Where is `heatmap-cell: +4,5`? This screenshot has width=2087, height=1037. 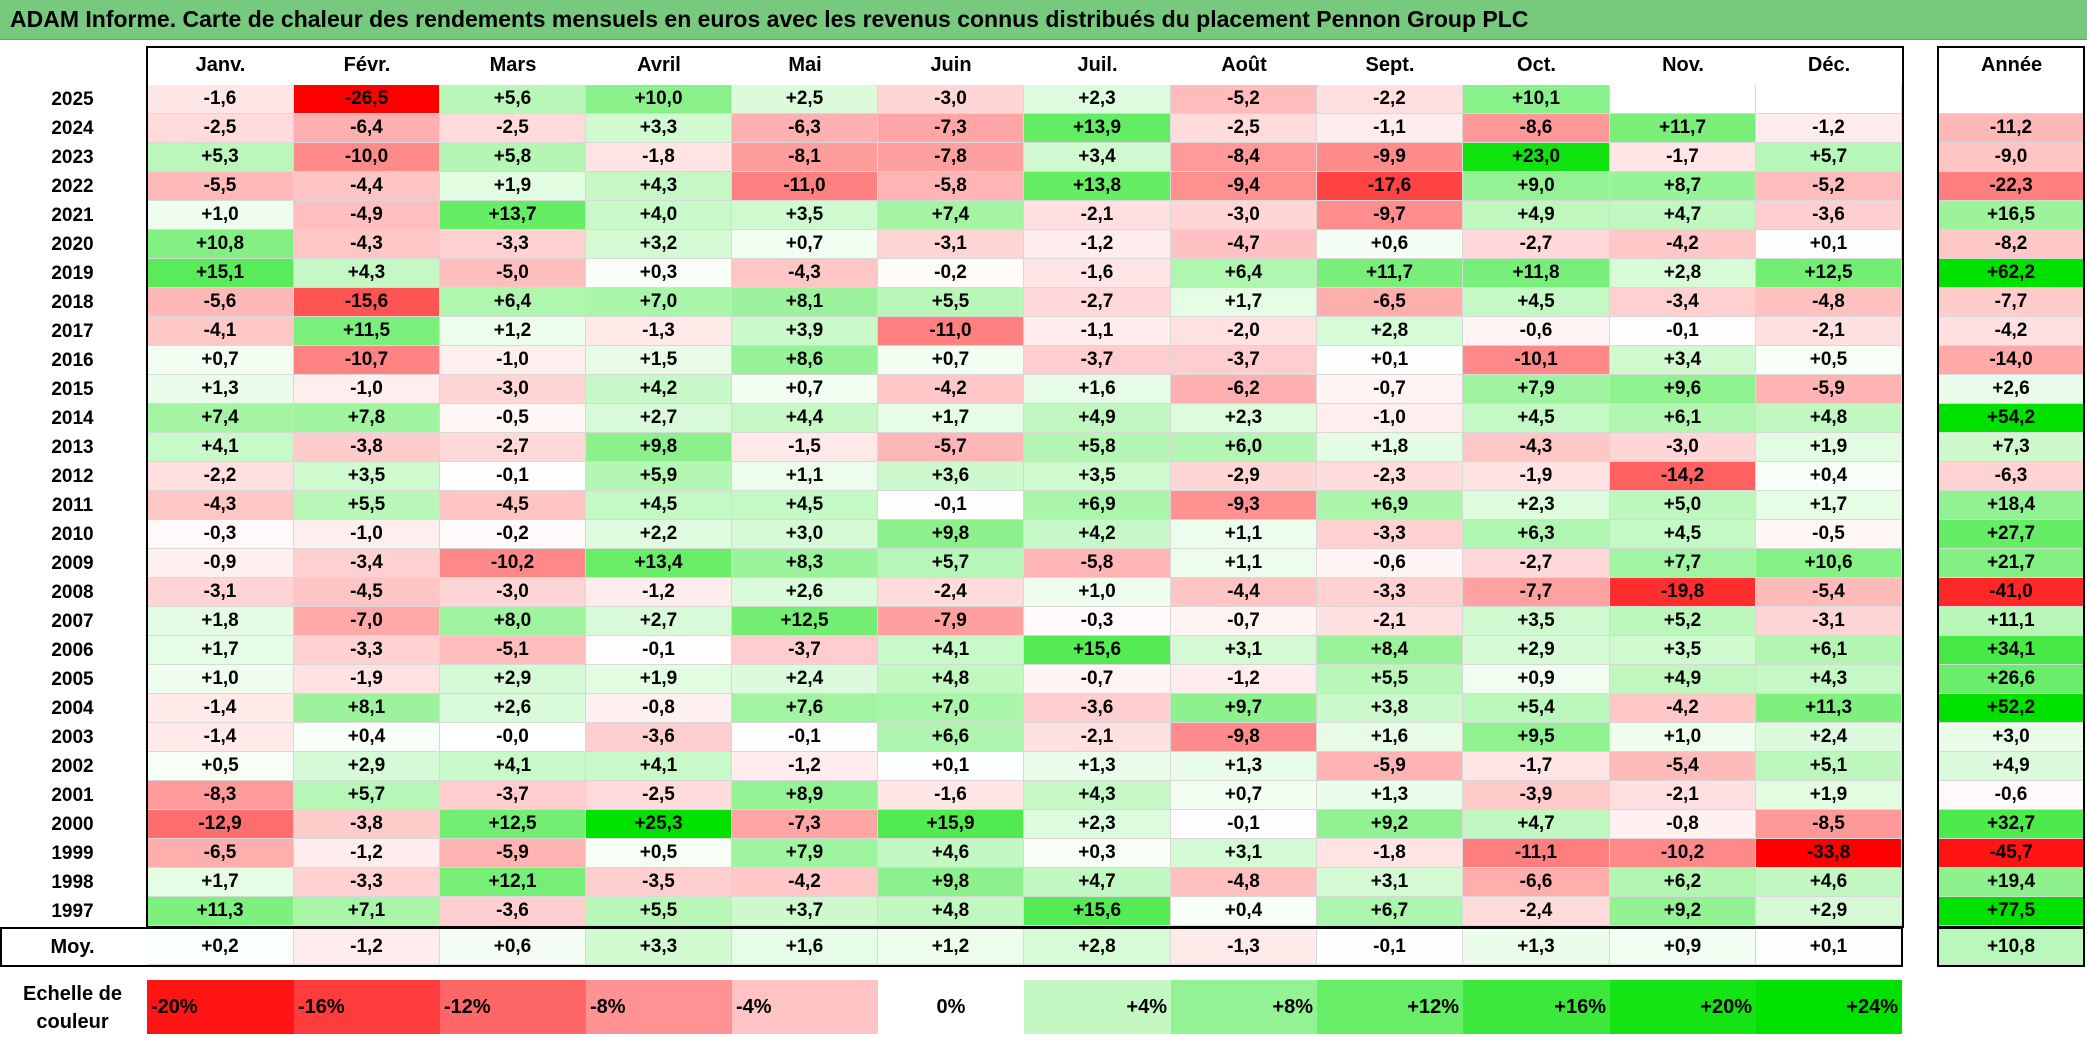
heatmap-cell: +4,5 is located at coordinates (1683, 534).